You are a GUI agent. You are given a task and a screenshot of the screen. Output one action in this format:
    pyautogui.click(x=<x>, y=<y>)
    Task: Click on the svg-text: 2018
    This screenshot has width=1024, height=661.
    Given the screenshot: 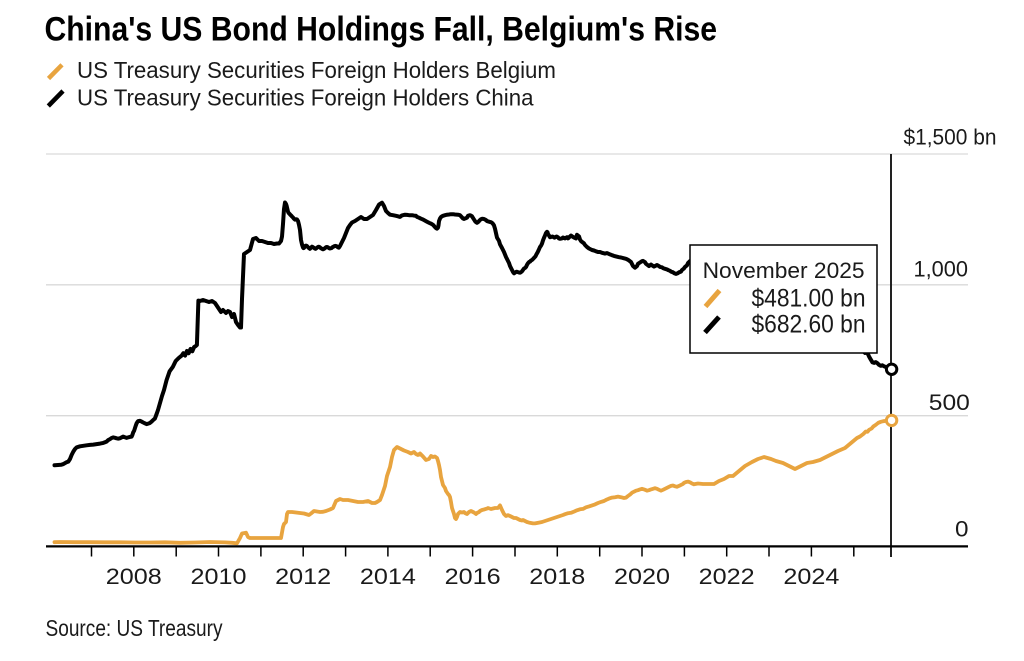 What is the action you would take?
    pyautogui.click(x=557, y=576)
    